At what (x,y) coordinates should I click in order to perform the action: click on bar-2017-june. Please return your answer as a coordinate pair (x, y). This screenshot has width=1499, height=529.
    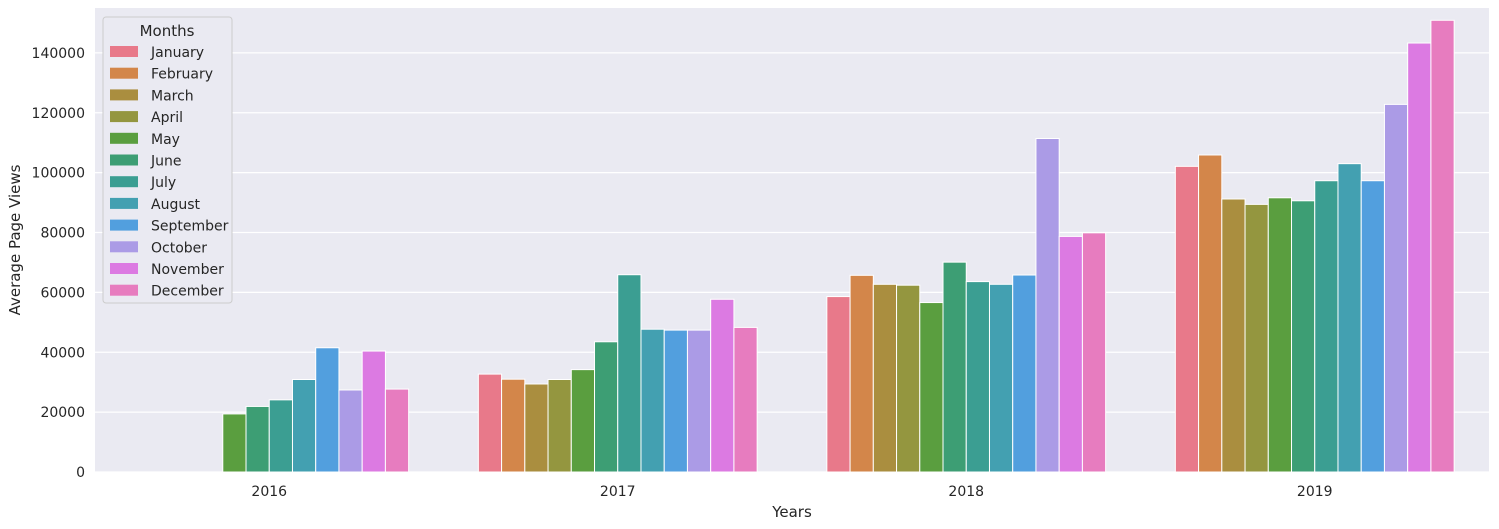
    Looking at the image, I should click on (606, 407).